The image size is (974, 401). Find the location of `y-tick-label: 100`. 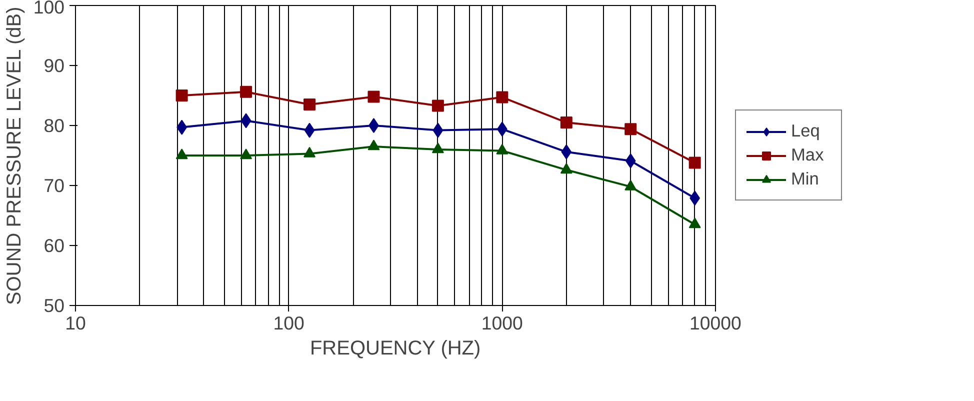

y-tick-label: 100 is located at coordinates (49, 9).